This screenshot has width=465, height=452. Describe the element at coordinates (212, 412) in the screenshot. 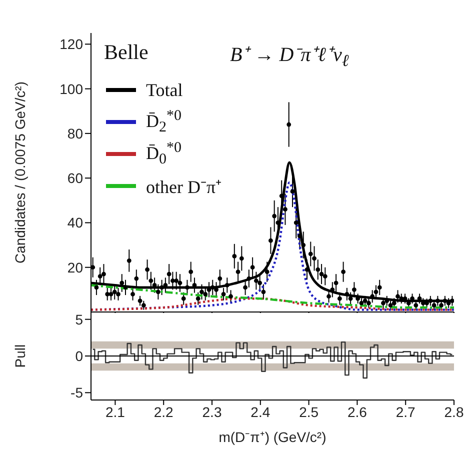

I see `x-tick-label: 2.3` at that location.